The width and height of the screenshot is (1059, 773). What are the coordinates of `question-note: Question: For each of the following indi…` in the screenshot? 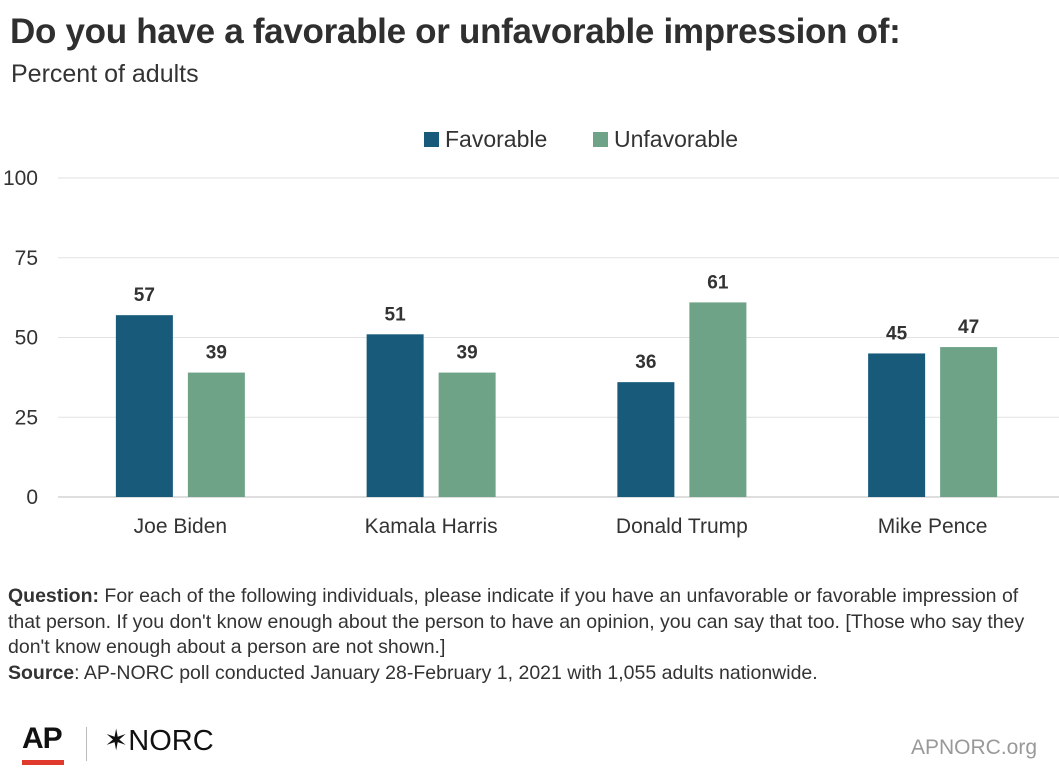 It's located at (530, 622).